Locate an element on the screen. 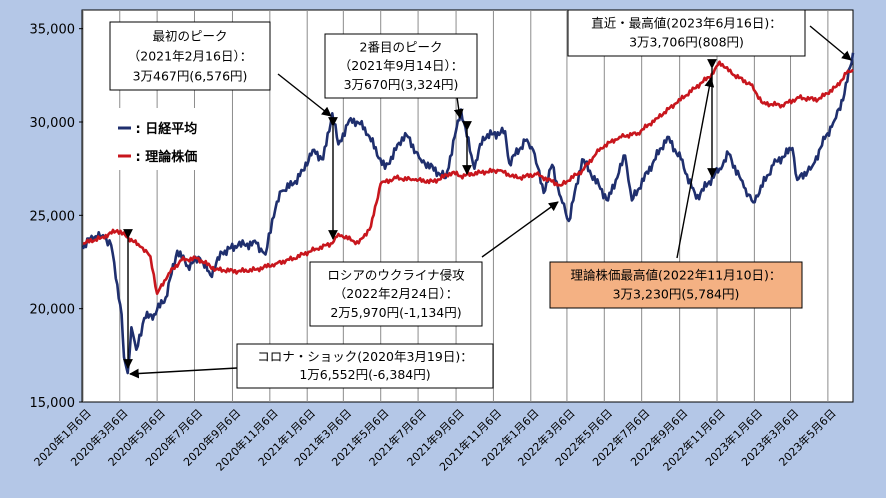 Image resolution: width=886 pixels, height=498 pixels. annotation-line: 3万467円(6,576円) is located at coordinates (190, 75).